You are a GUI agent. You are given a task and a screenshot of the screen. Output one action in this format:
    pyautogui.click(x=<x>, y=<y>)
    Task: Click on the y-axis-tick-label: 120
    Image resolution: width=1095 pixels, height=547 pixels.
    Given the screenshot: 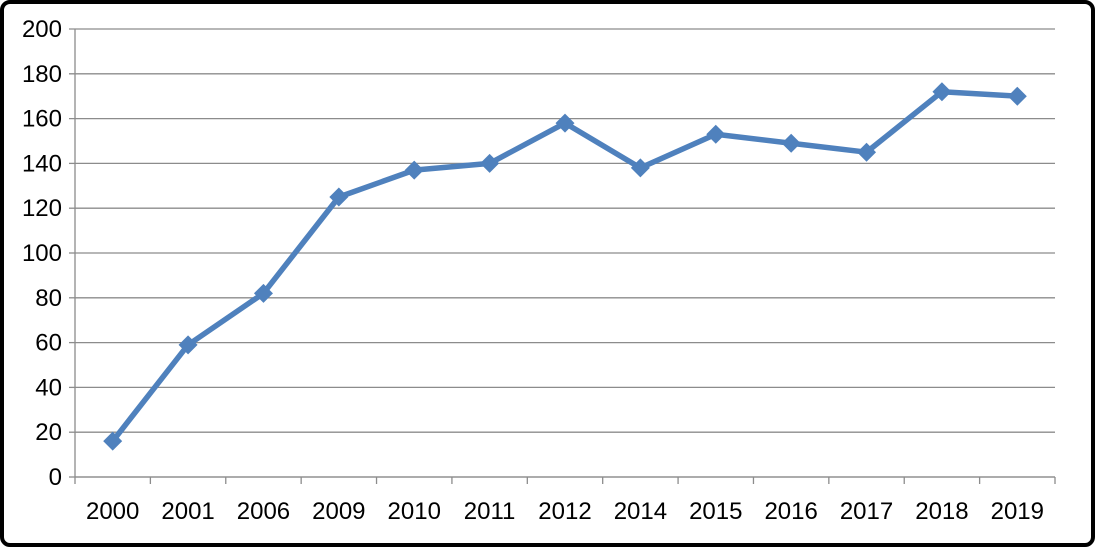 What is the action you would take?
    pyautogui.click(x=42, y=208)
    